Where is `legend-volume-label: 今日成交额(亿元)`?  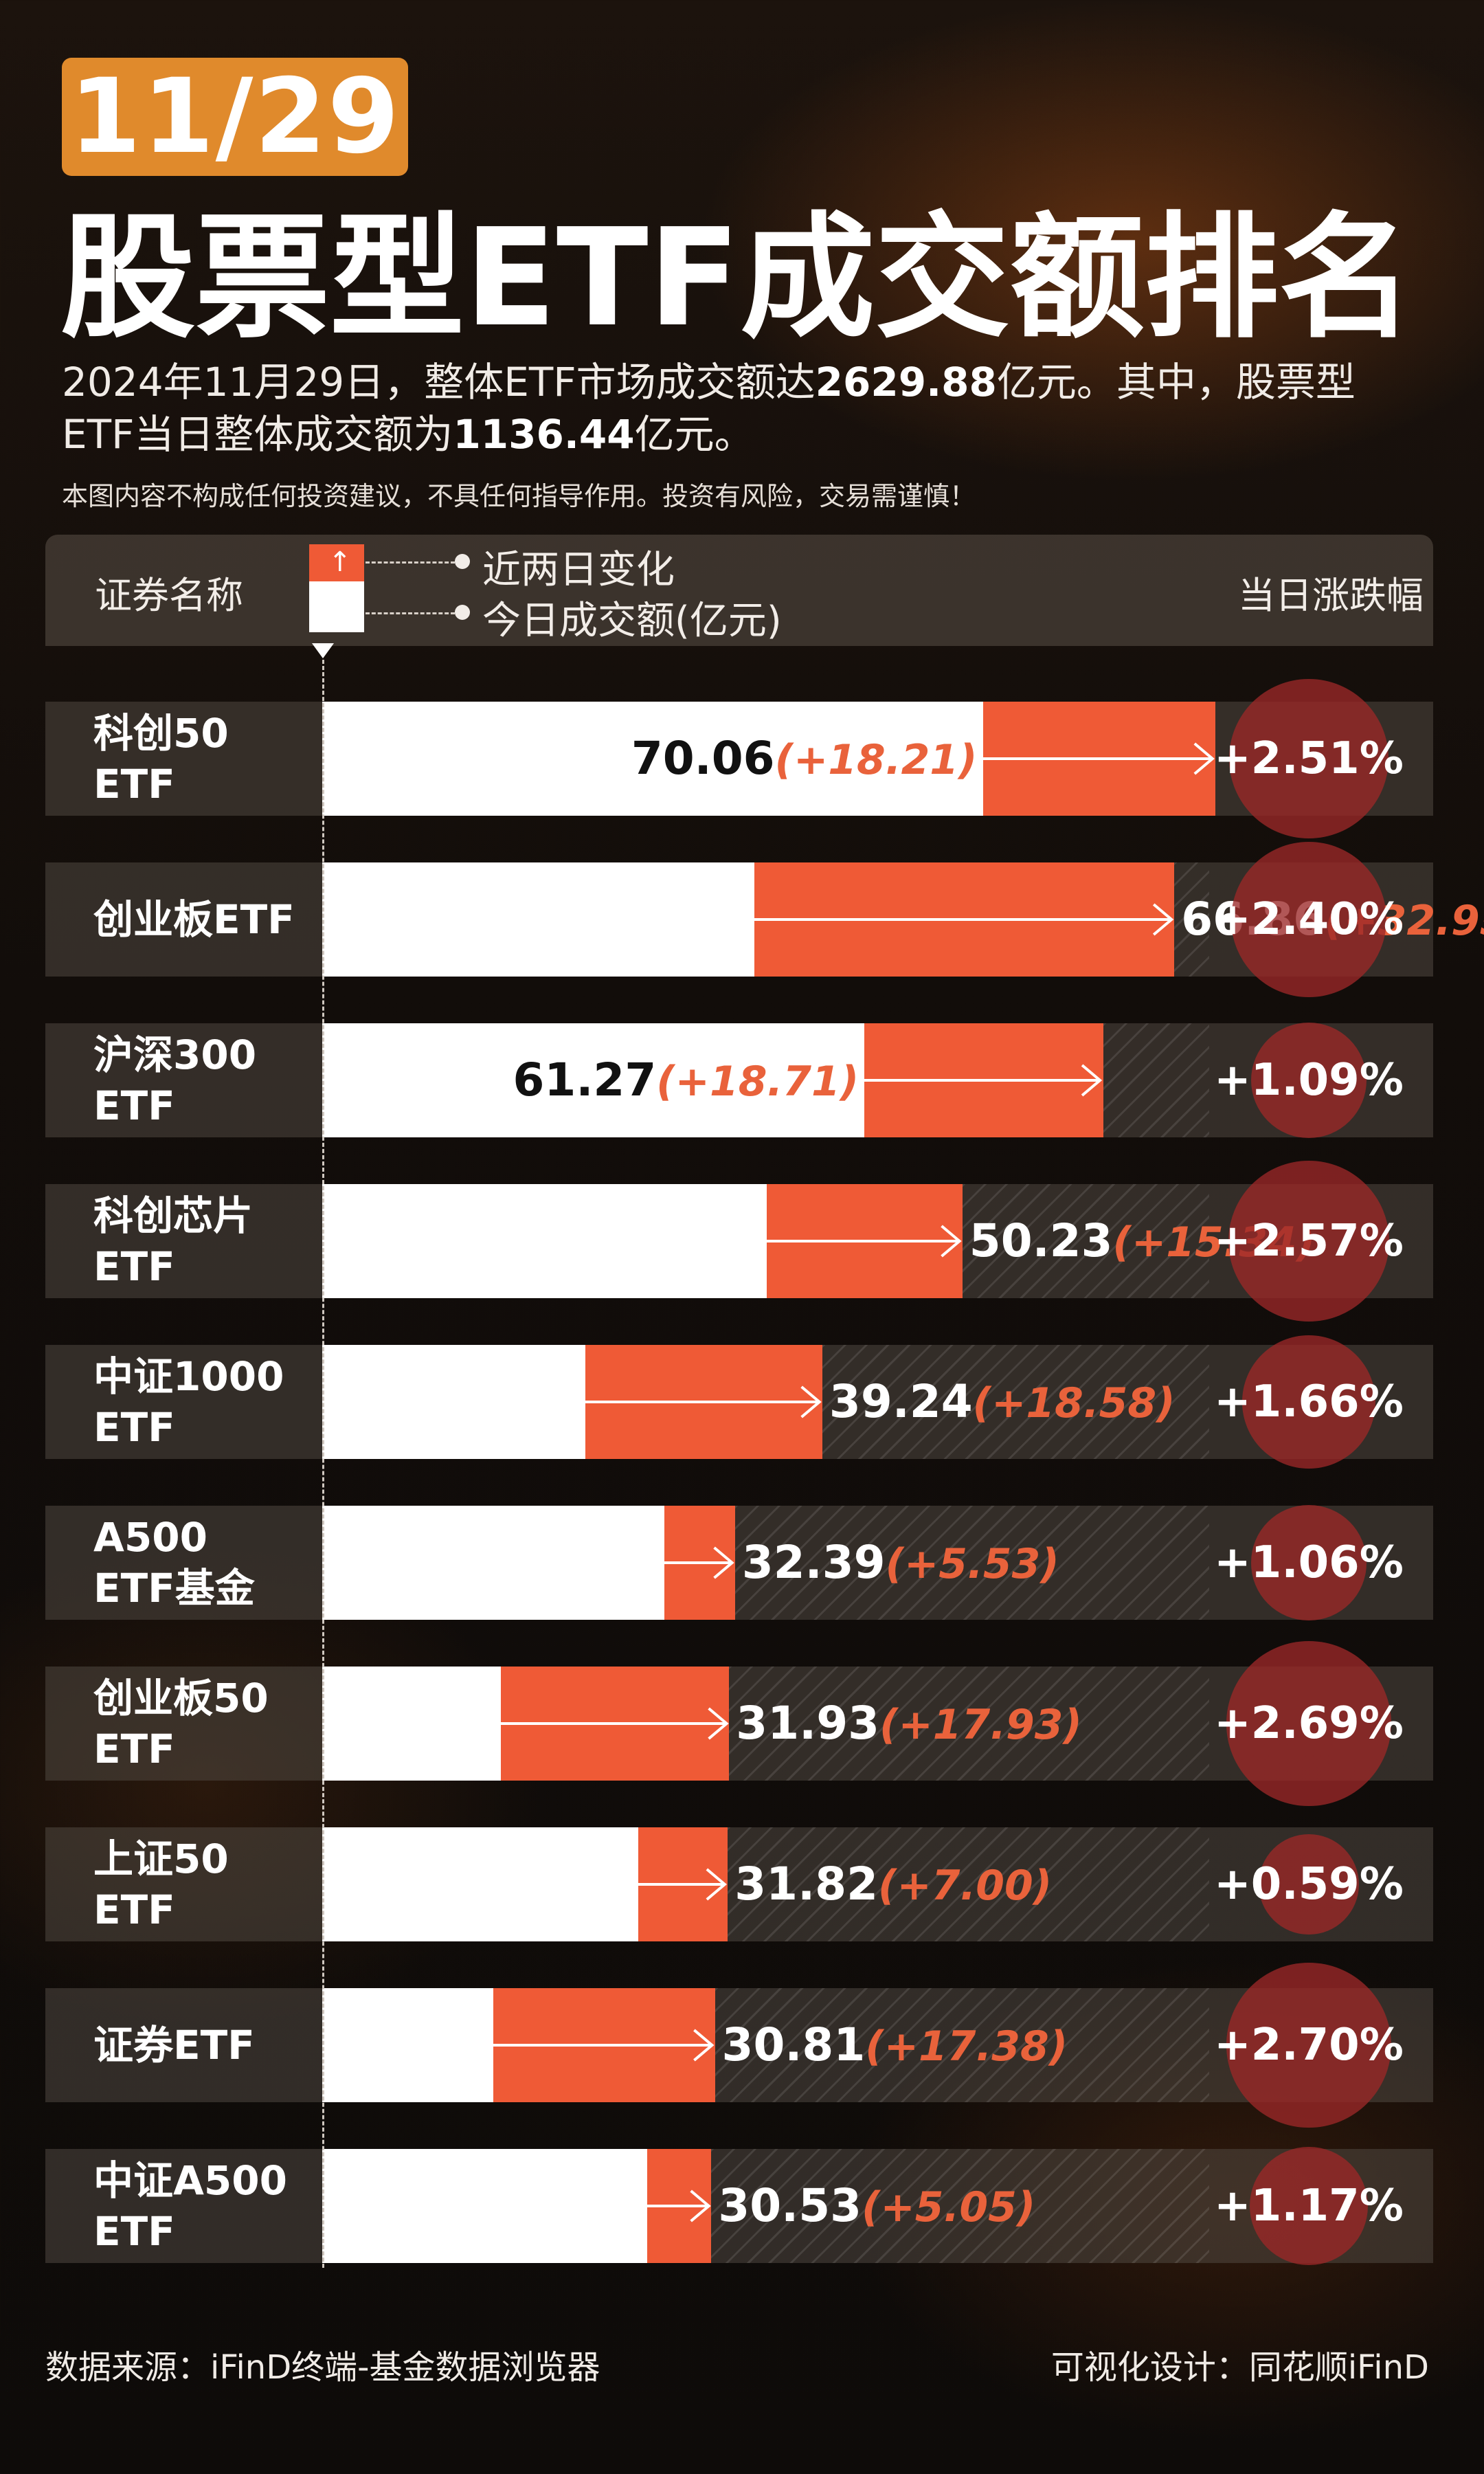
legend-volume-label: 今日成交额(亿元) is located at coordinates (632, 621).